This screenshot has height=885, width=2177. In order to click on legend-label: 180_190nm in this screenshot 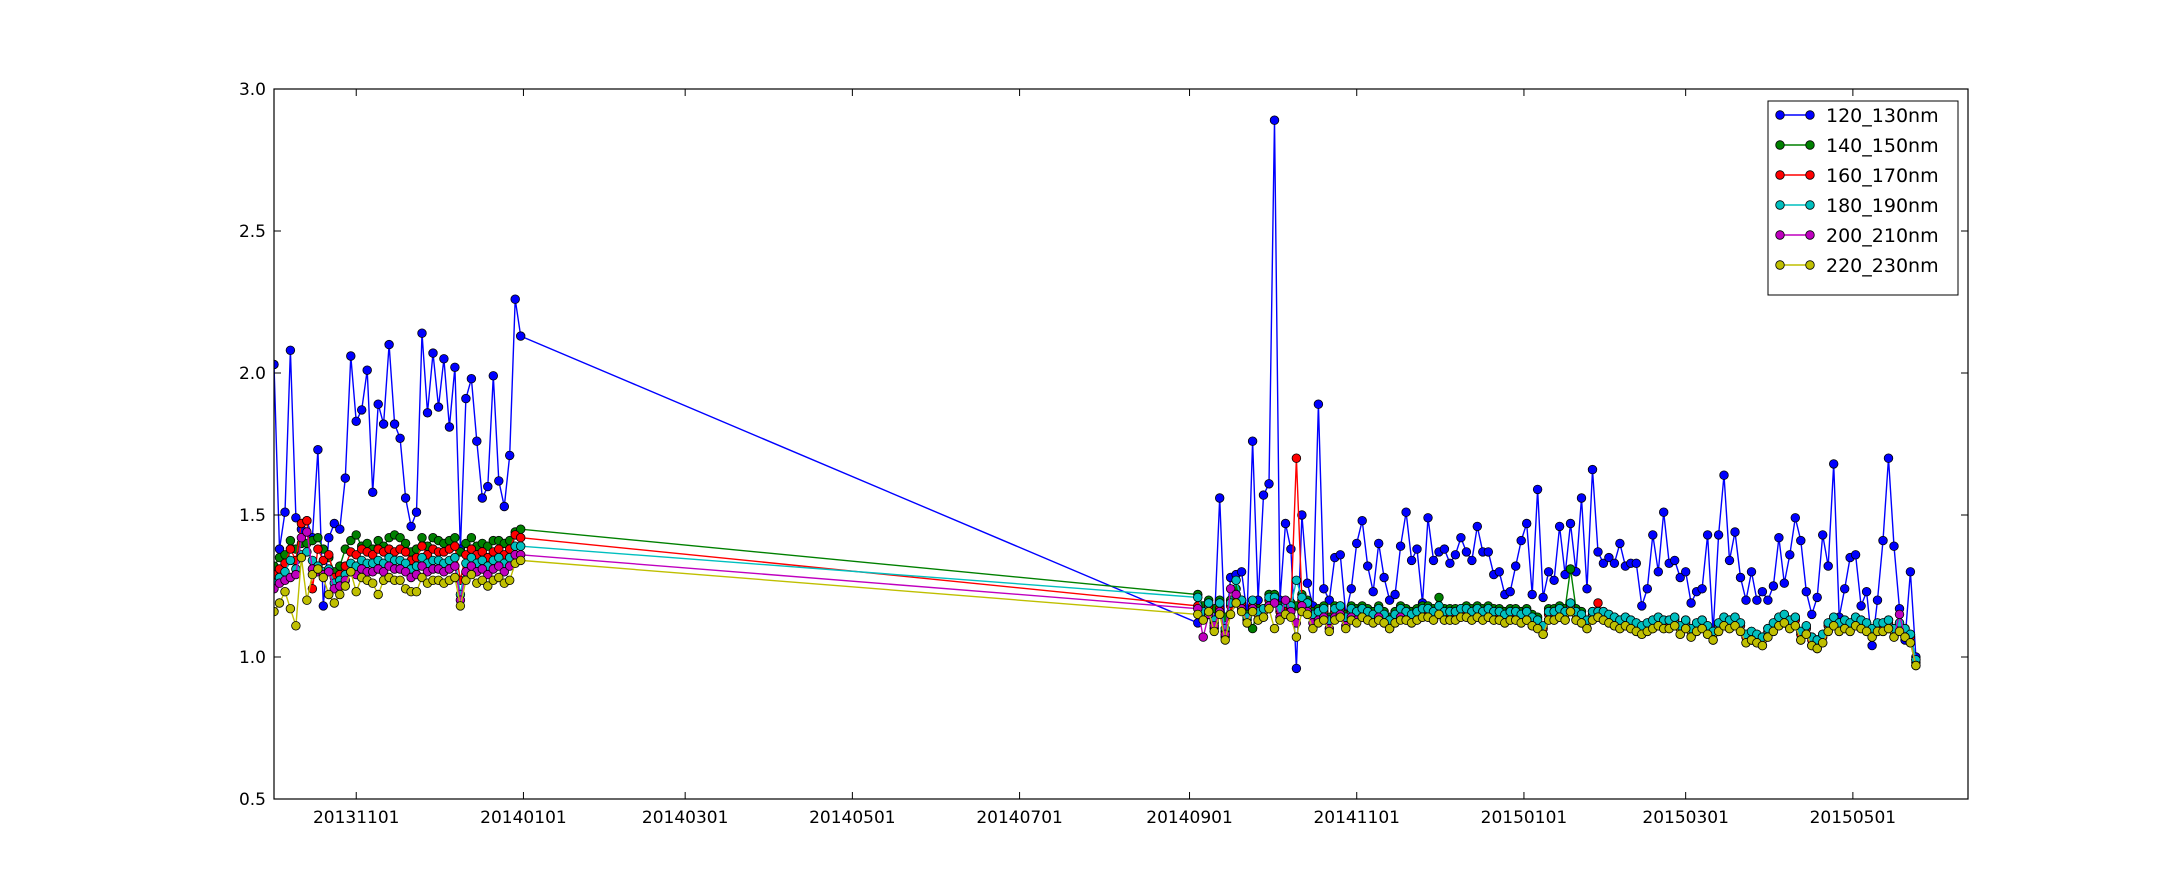, I will do `click(1882, 206)`.